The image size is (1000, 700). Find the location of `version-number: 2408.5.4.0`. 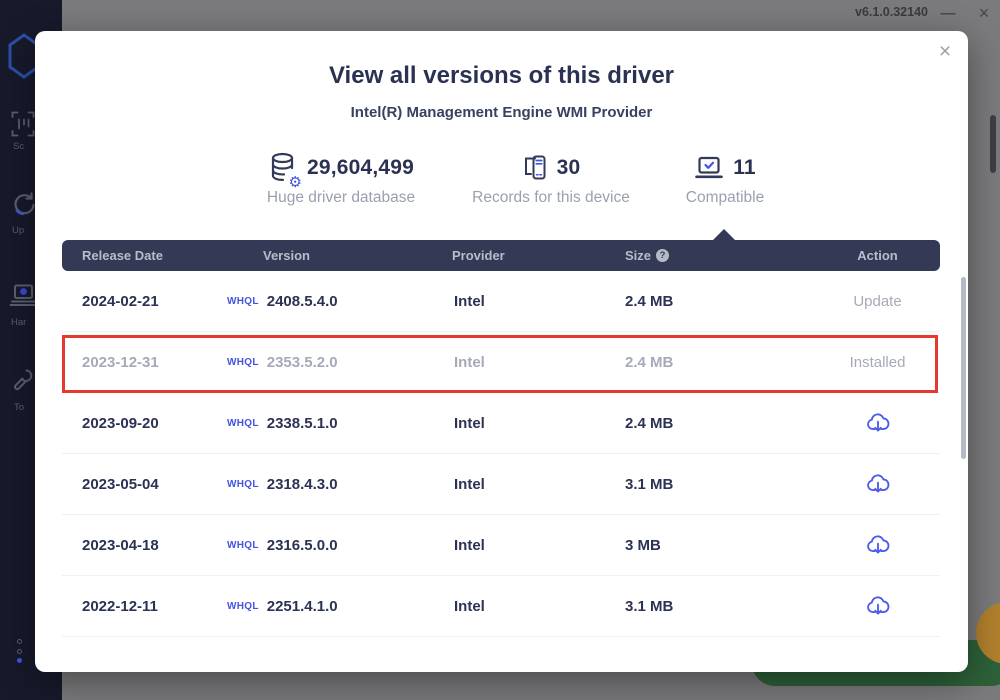

version-number: 2408.5.4.0 is located at coordinates (302, 301).